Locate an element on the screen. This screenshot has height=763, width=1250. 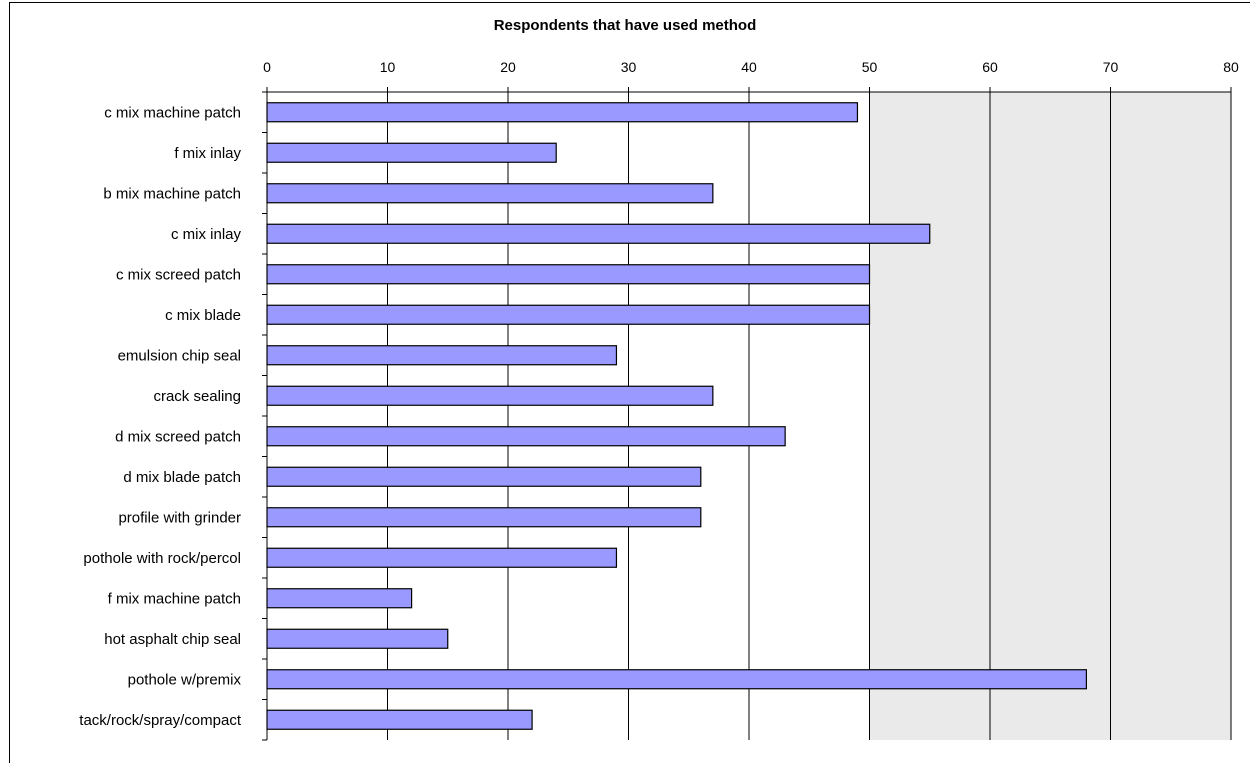
category-label: emulsion chip seal is located at coordinates (179, 355).